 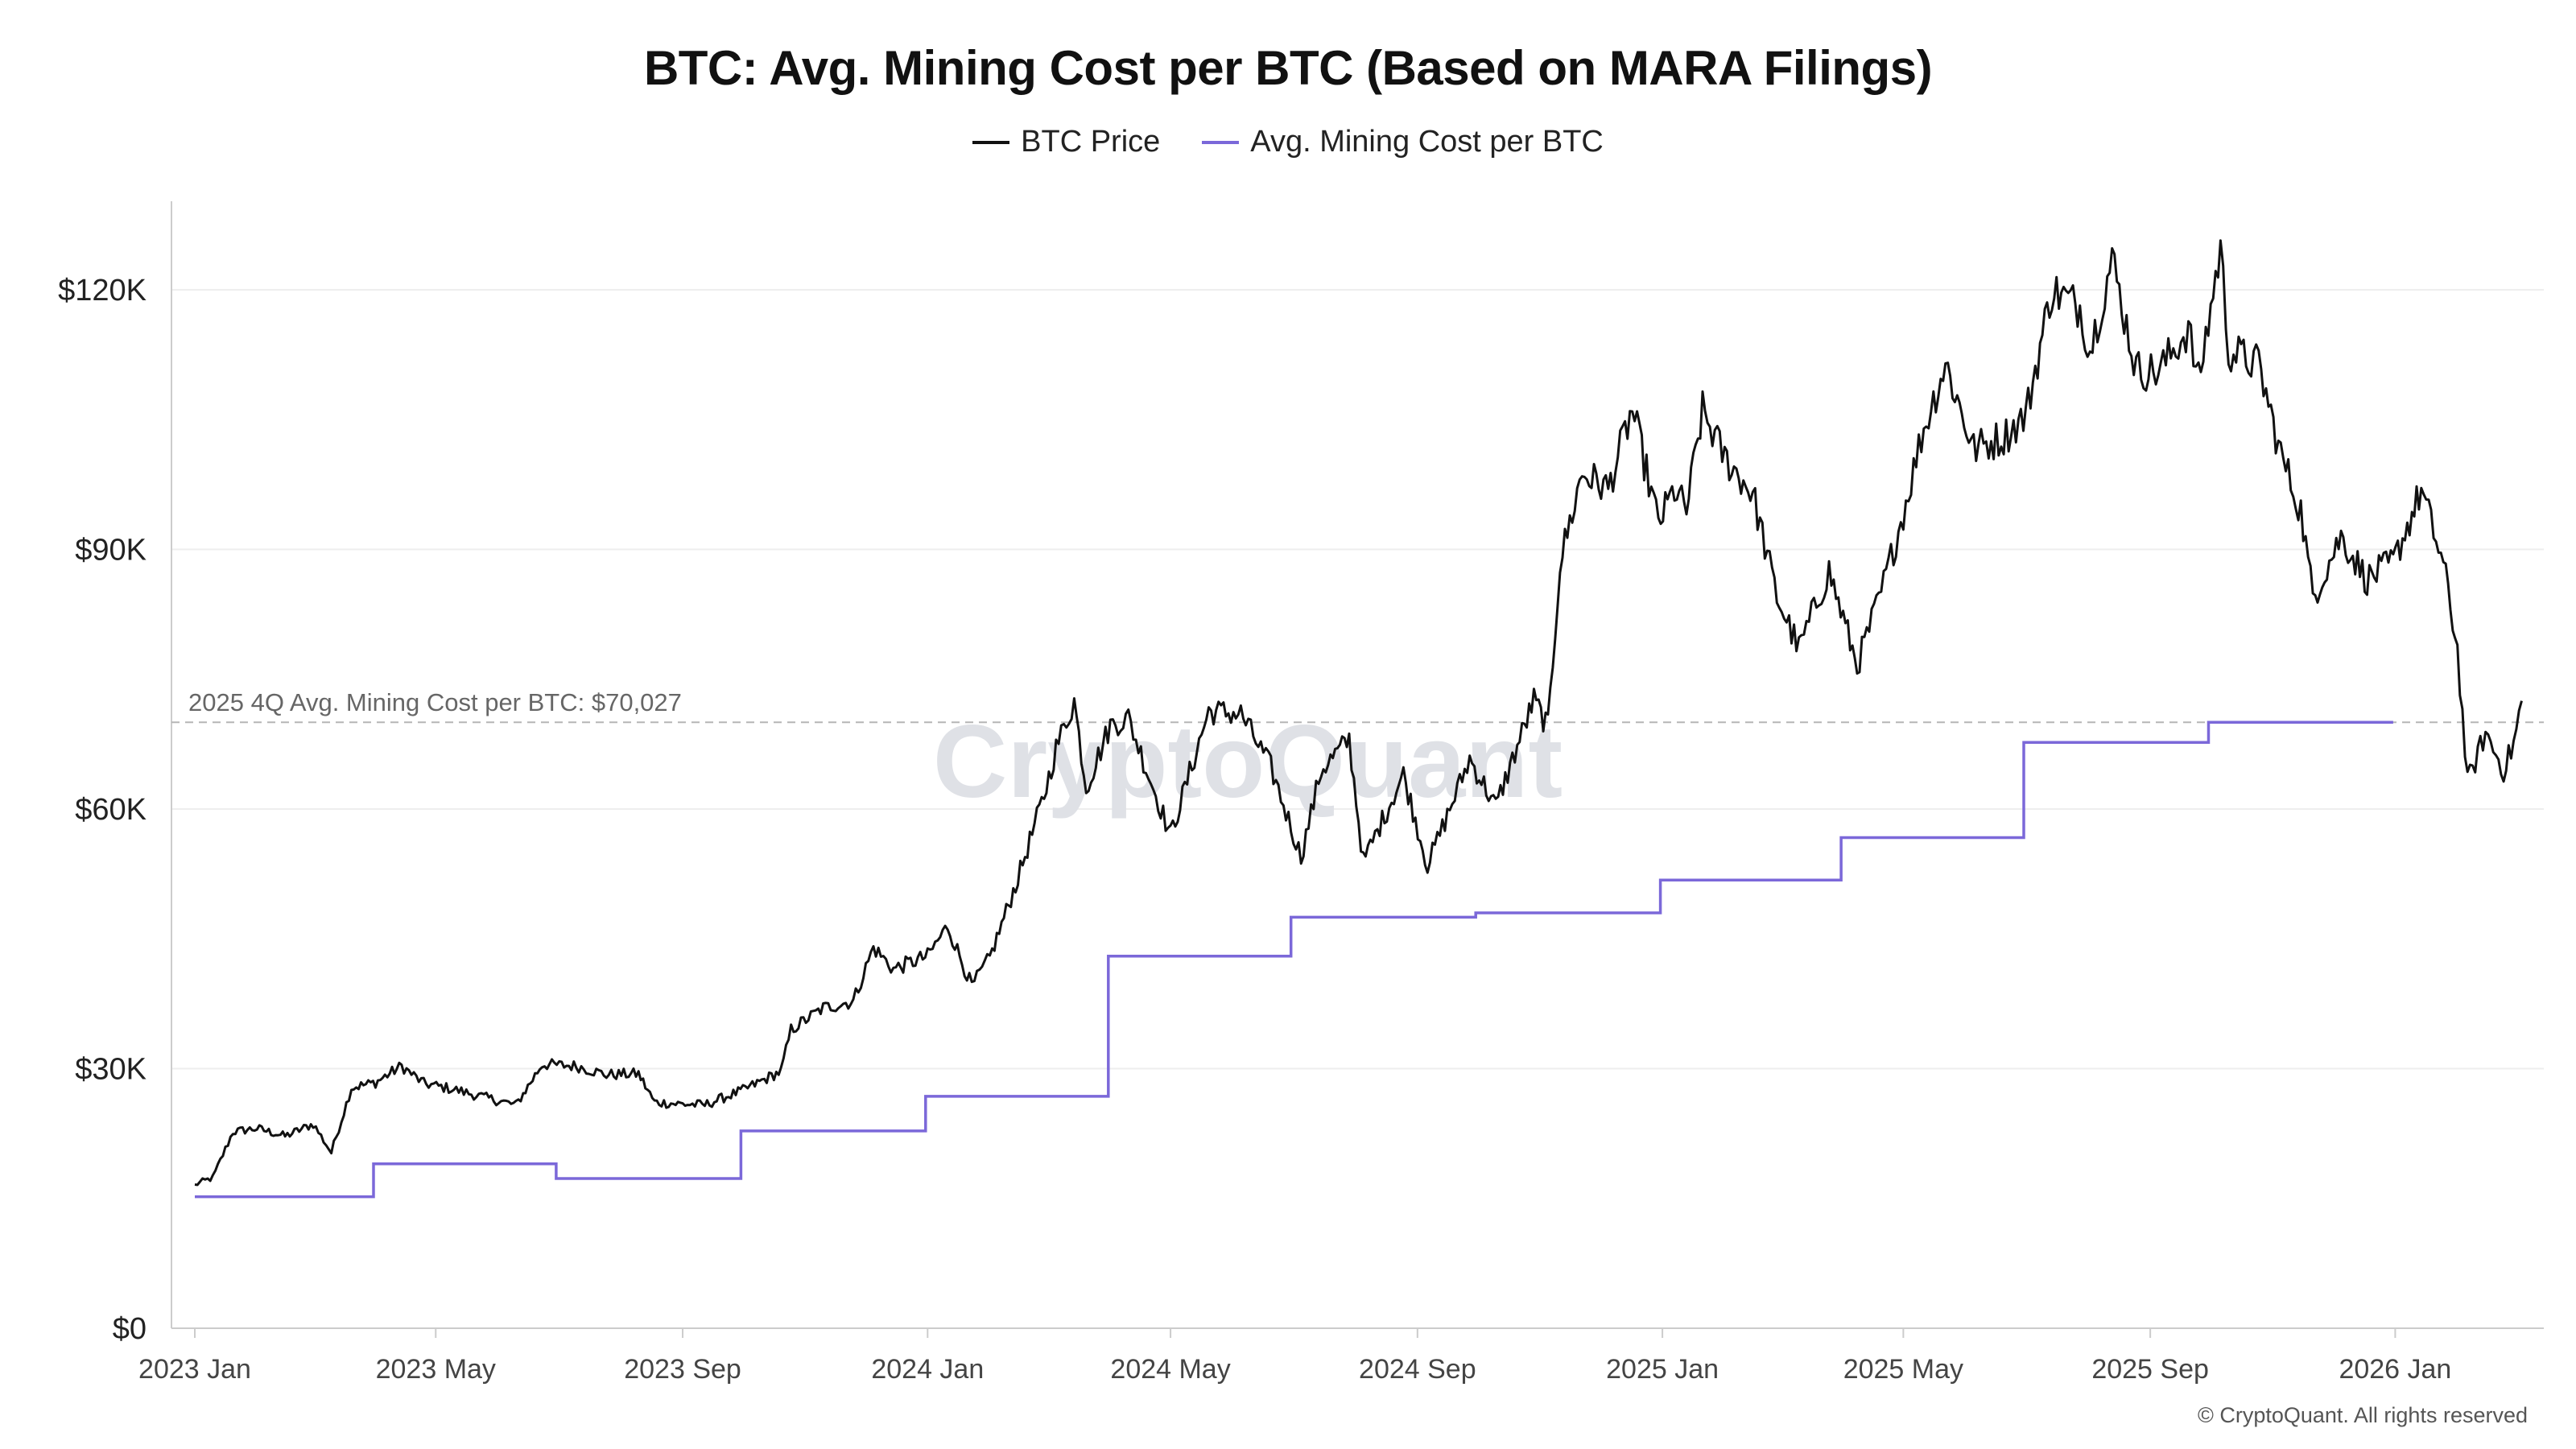 What do you see at coordinates (1170, 1369) in the screenshot?
I see `x-tick-label: 2024 May` at bounding box center [1170, 1369].